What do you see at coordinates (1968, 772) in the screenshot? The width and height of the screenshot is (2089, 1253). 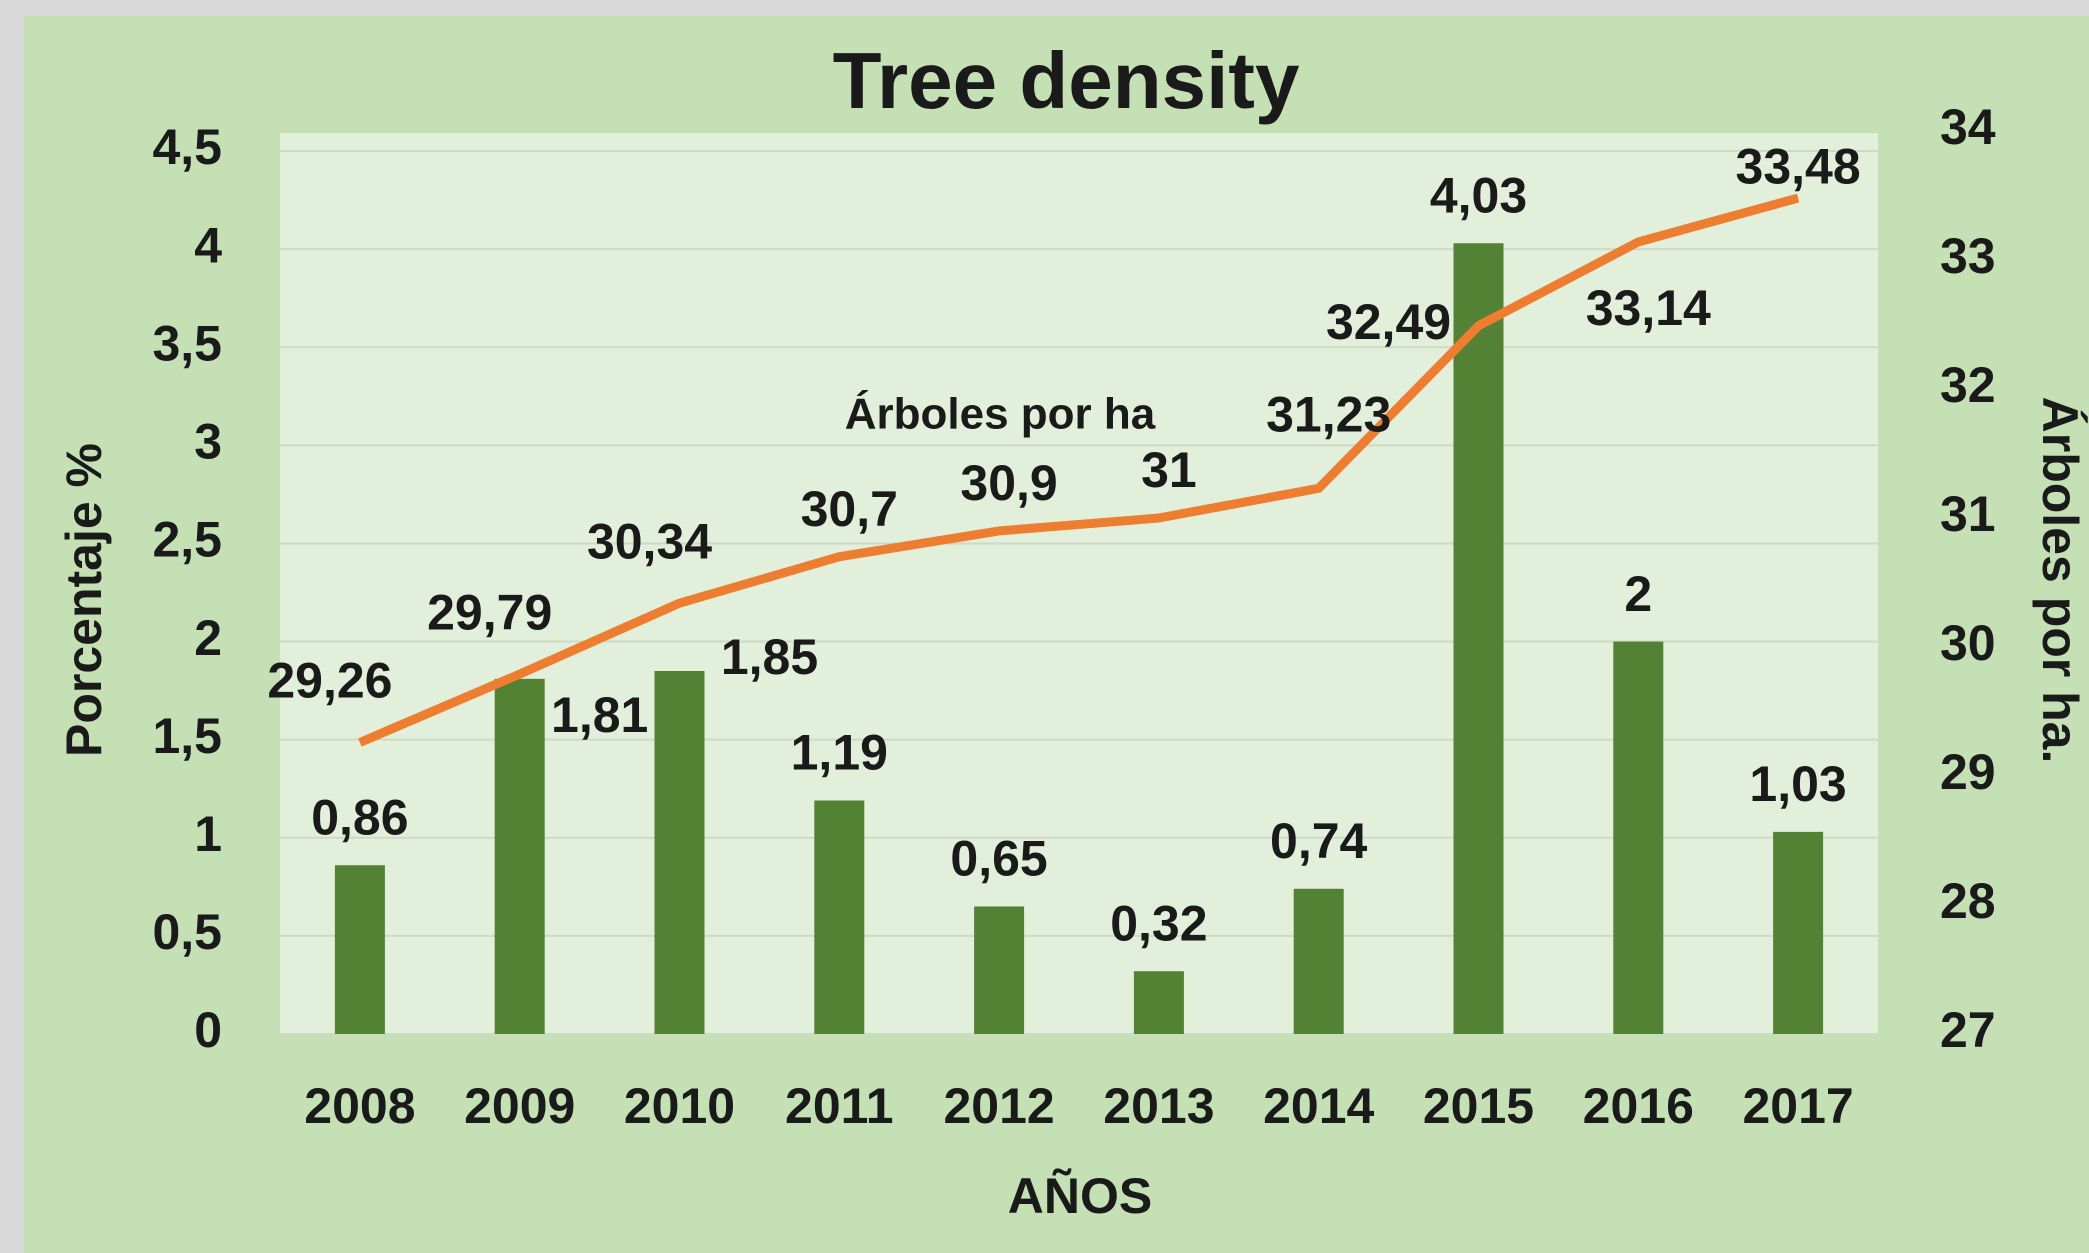 I see `y2-tick-label: 29` at bounding box center [1968, 772].